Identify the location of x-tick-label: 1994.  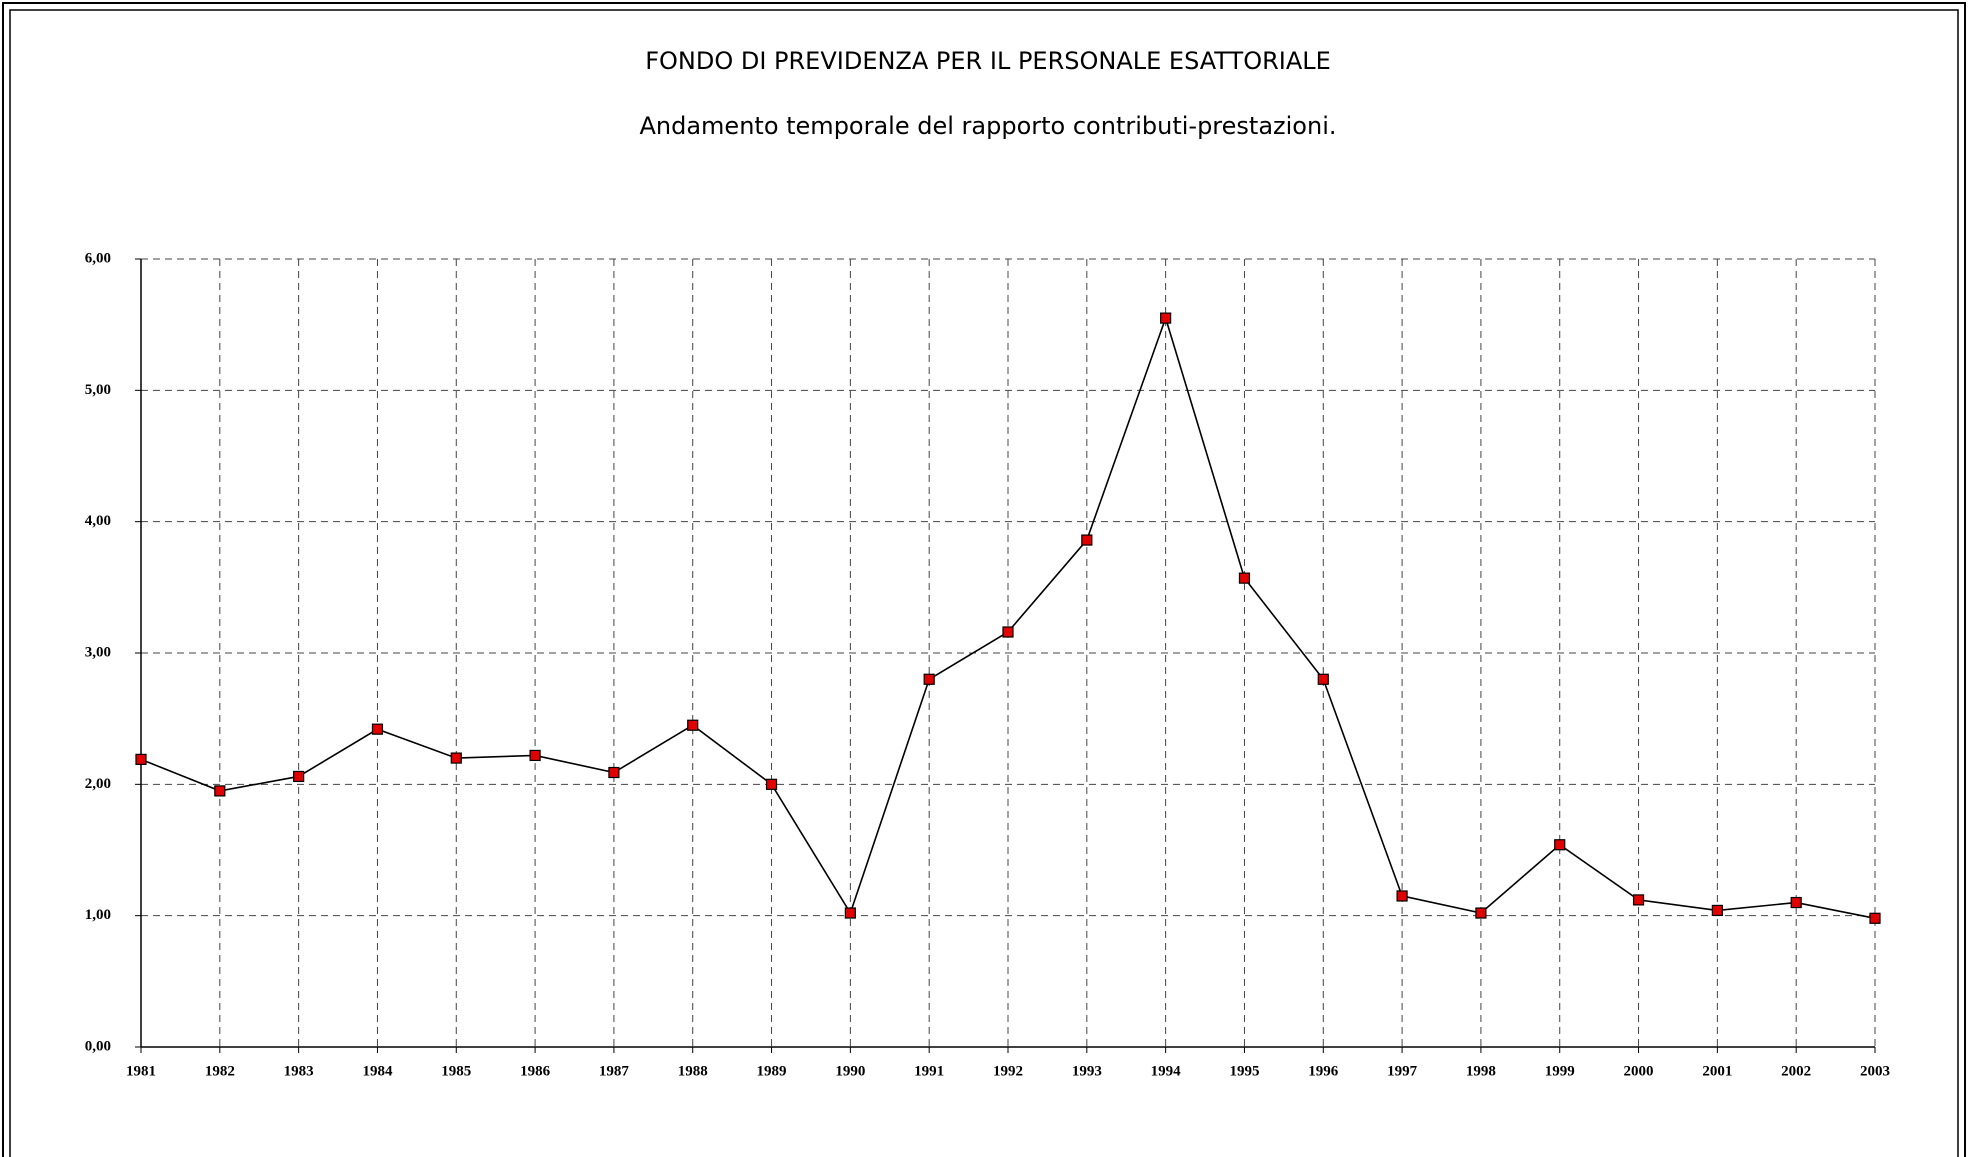
(1166, 1071).